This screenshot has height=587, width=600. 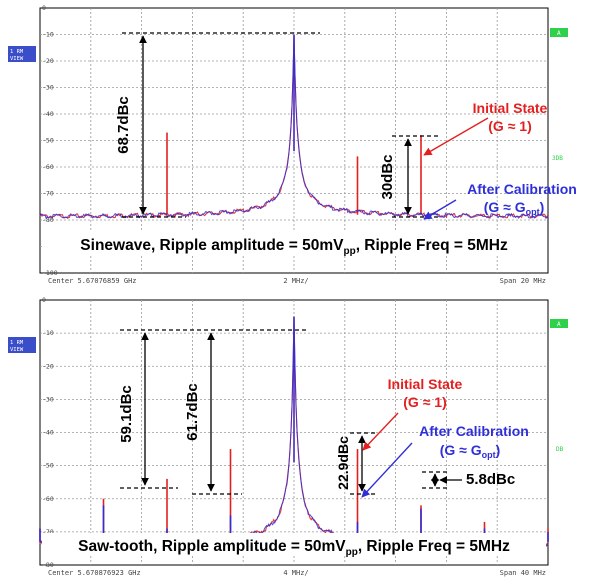 What do you see at coordinates (560, 449) in the screenshot?
I see `right-mid-label: DB` at bounding box center [560, 449].